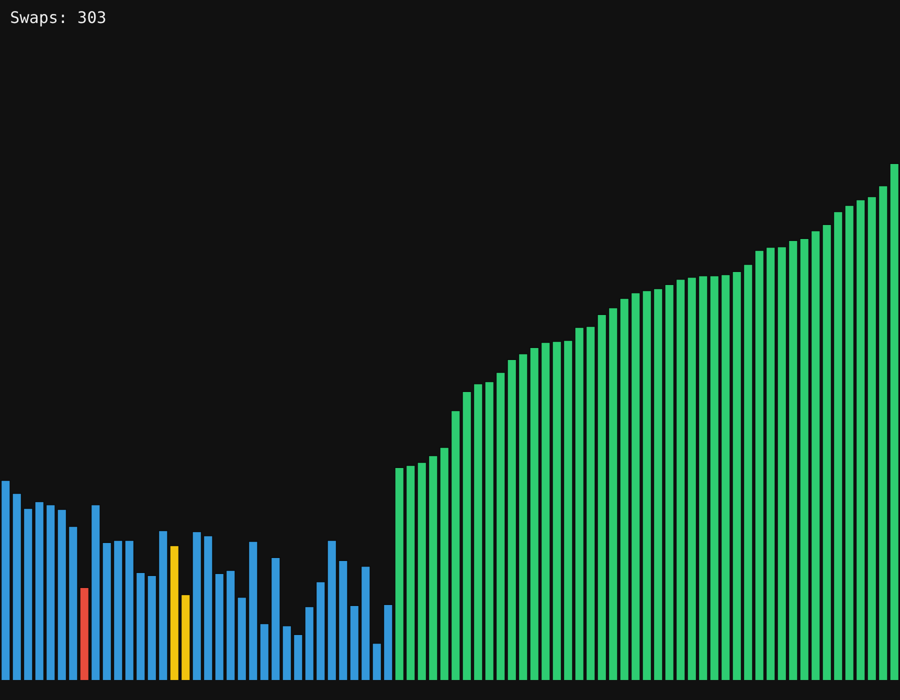 This screenshot has width=900, height=700. What do you see at coordinates (58, 18) in the screenshot?
I see `chart-title: Swaps: 303` at bounding box center [58, 18].